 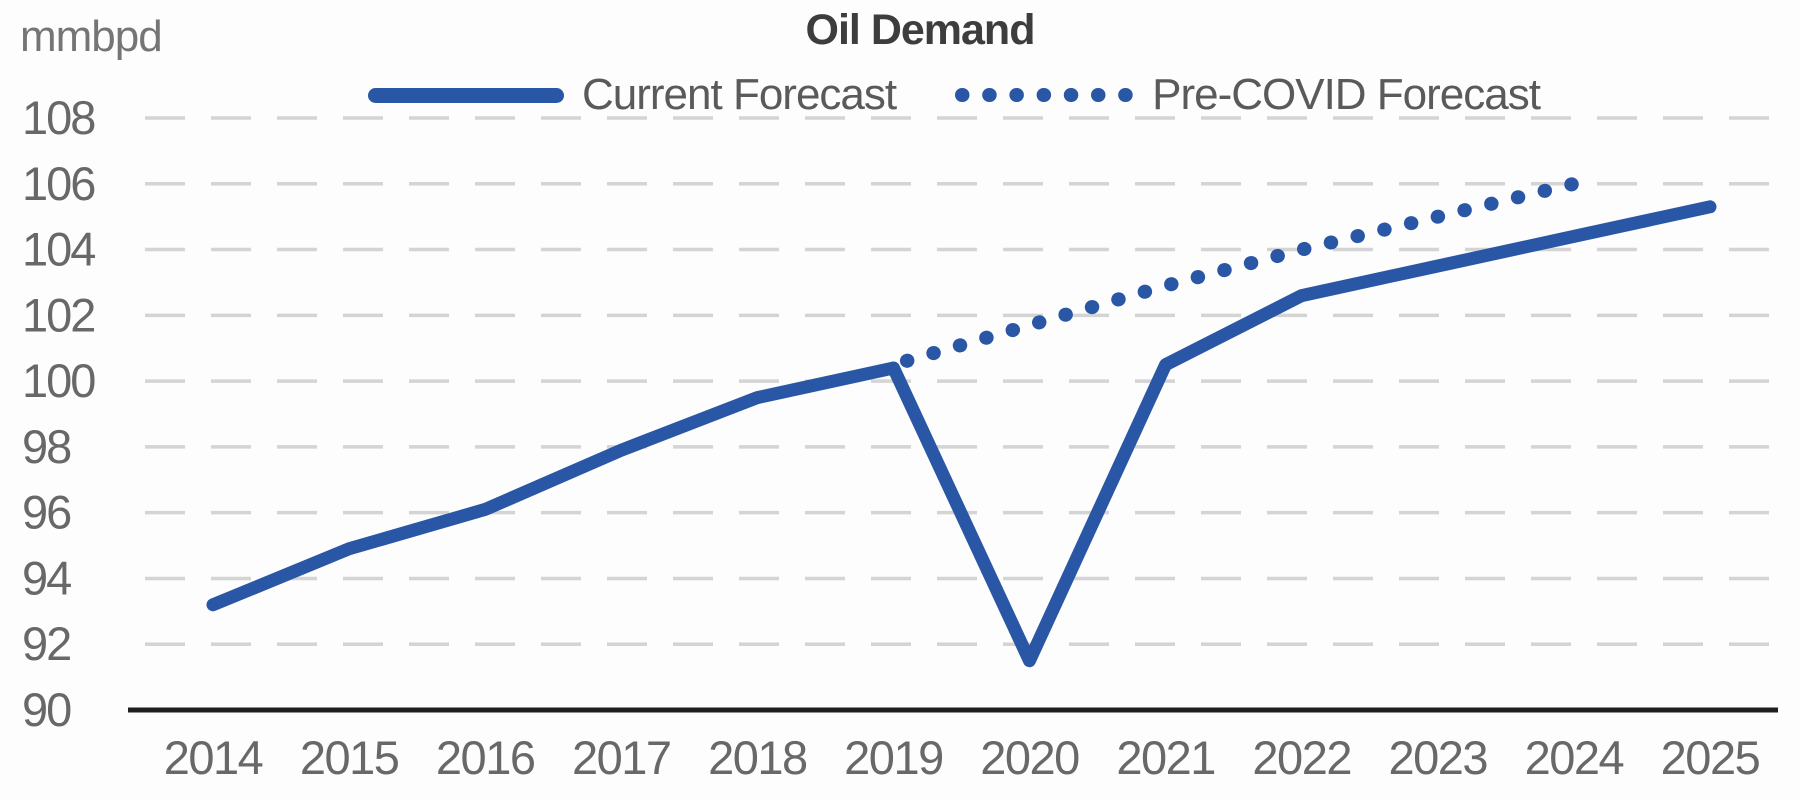 I want to click on x-tick-label: 2018, so click(x=757, y=757).